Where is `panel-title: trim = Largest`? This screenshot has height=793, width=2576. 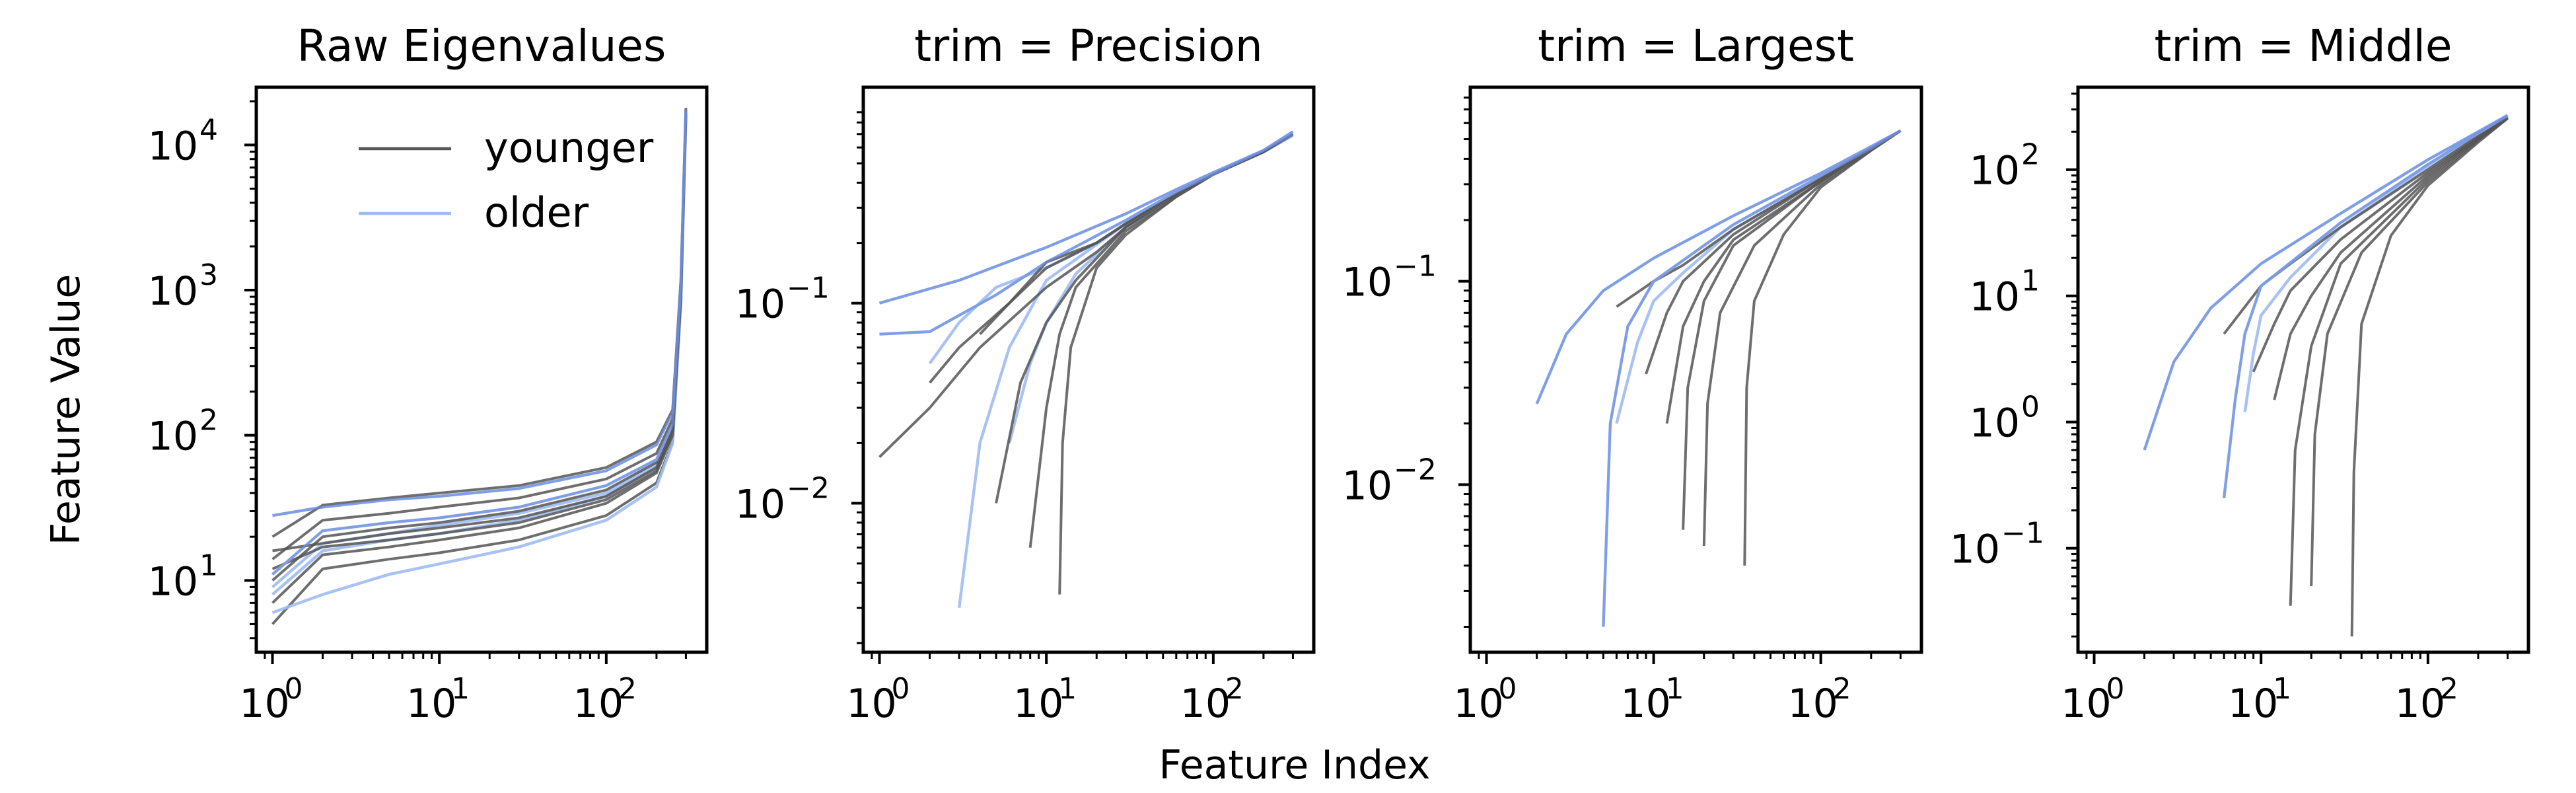 panel-title: trim = Largest is located at coordinates (1696, 45).